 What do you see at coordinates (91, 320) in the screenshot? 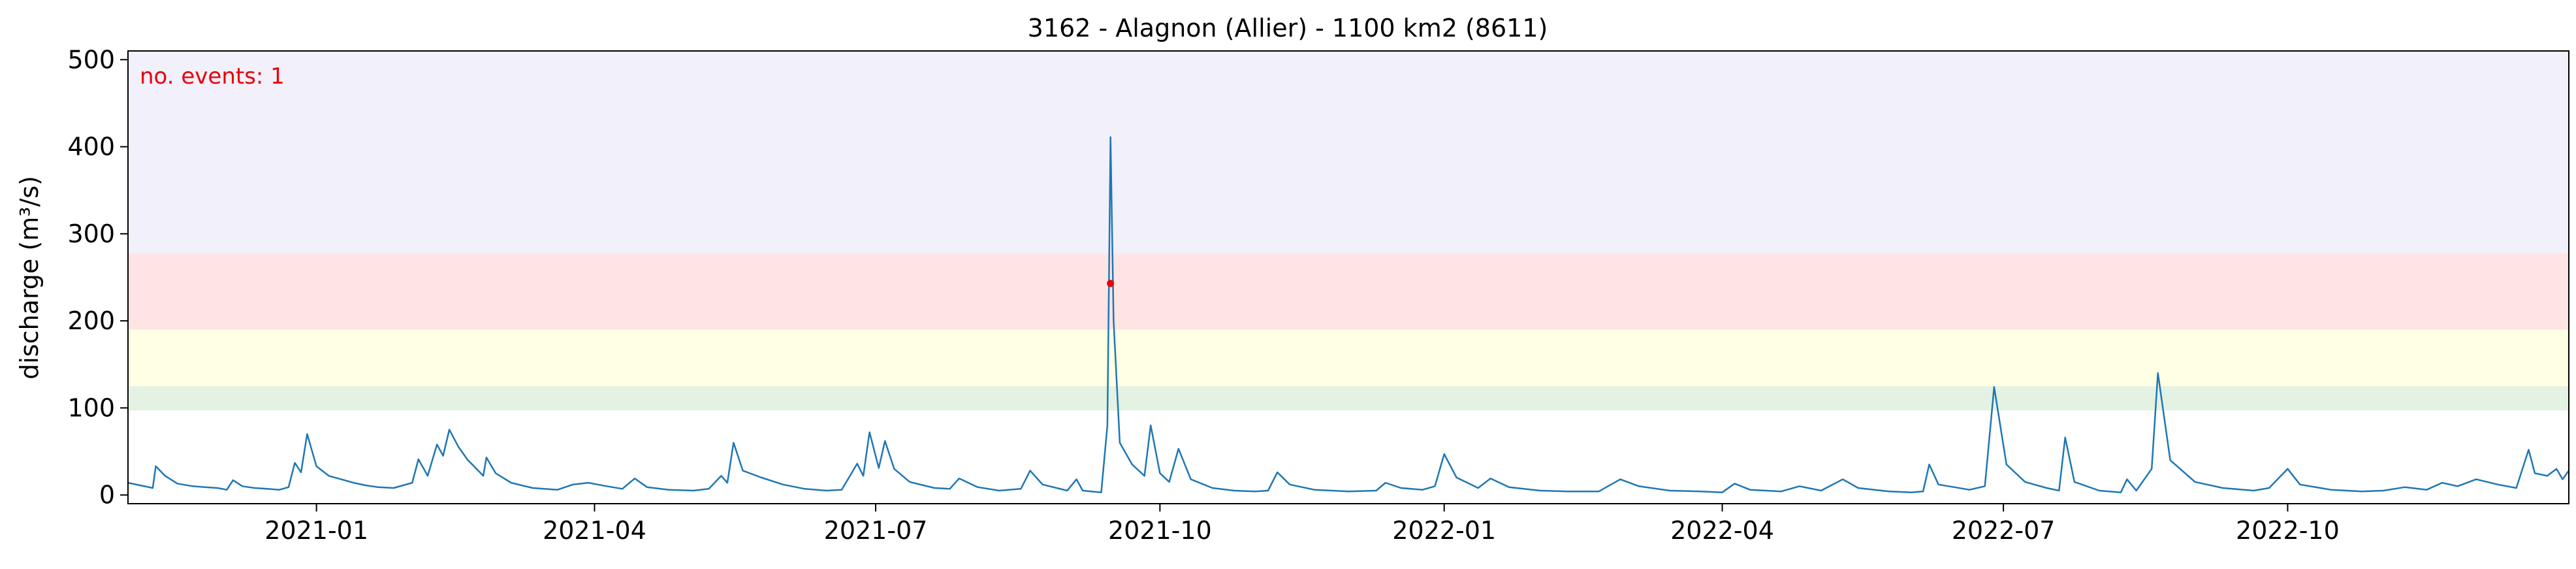
I see `y-tick-label: 200` at bounding box center [91, 320].